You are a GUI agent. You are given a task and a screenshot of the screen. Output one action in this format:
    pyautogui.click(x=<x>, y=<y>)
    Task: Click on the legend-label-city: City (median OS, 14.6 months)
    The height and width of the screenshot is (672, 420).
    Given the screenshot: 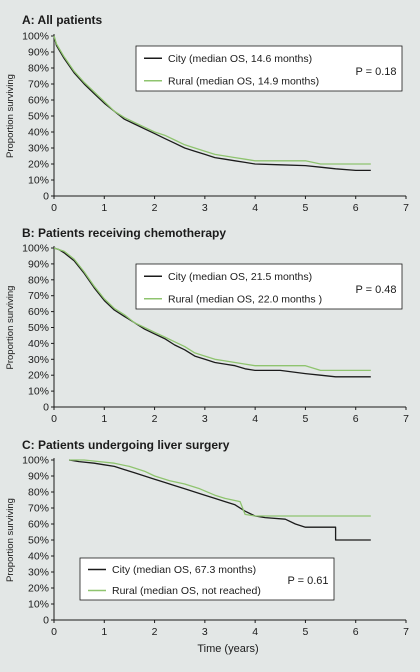 What is the action you would take?
    pyautogui.click(x=240, y=59)
    